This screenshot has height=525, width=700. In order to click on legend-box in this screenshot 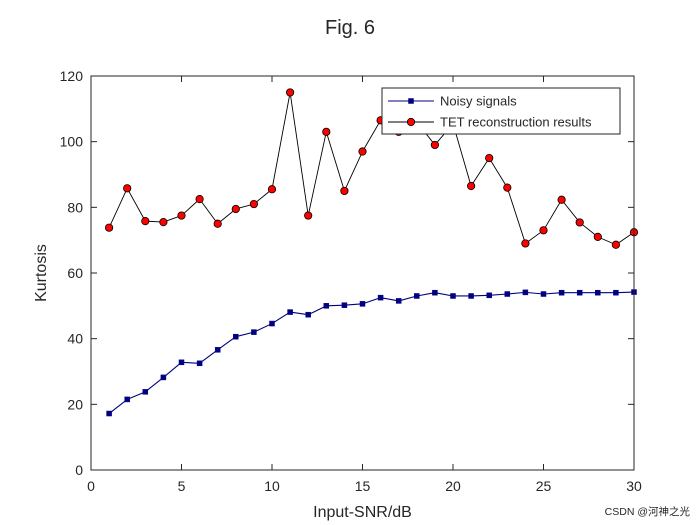, I will do `click(501, 111)`.